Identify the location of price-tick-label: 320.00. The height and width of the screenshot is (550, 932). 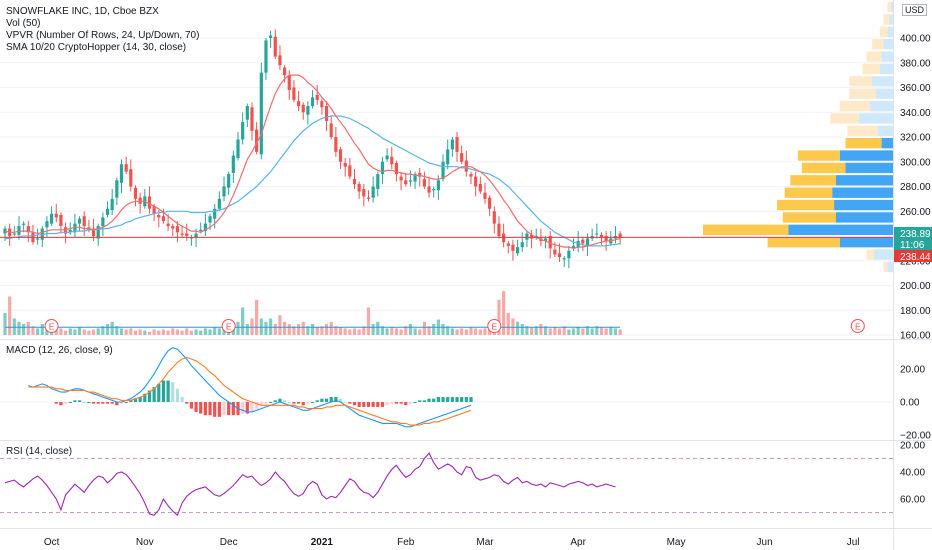
(915, 138).